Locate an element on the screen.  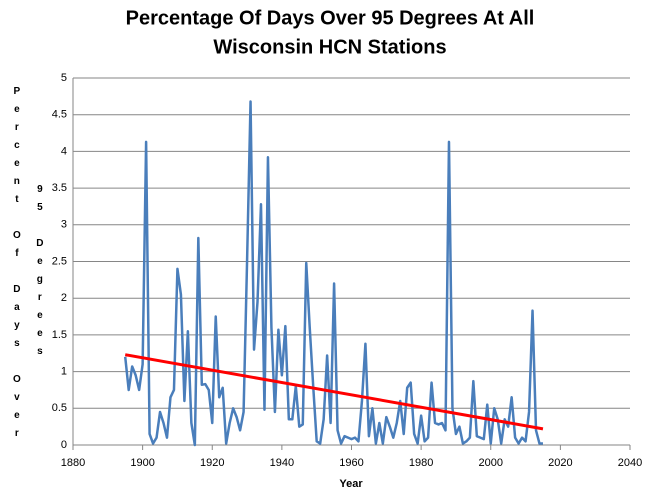
y-tick-label: 0 is located at coordinates (64, 445).